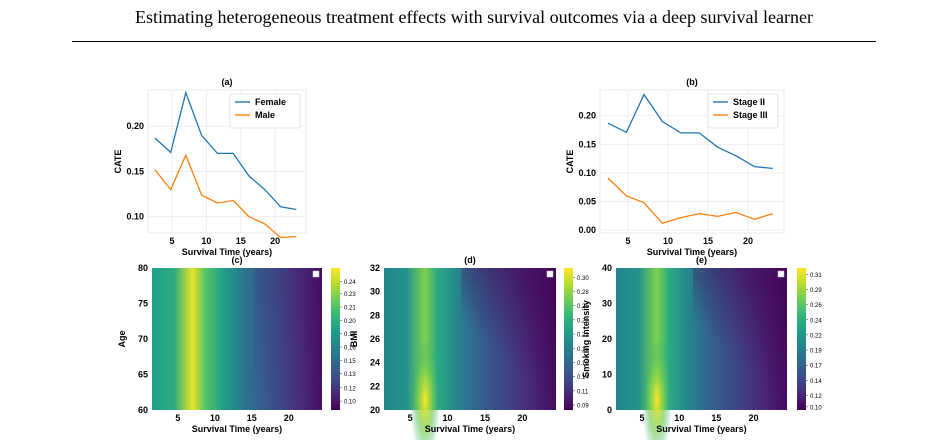 The image size is (948, 440). What do you see at coordinates (225, 196) in the screenshot?
I see `series-line-male` at bounding box center [225, 196].